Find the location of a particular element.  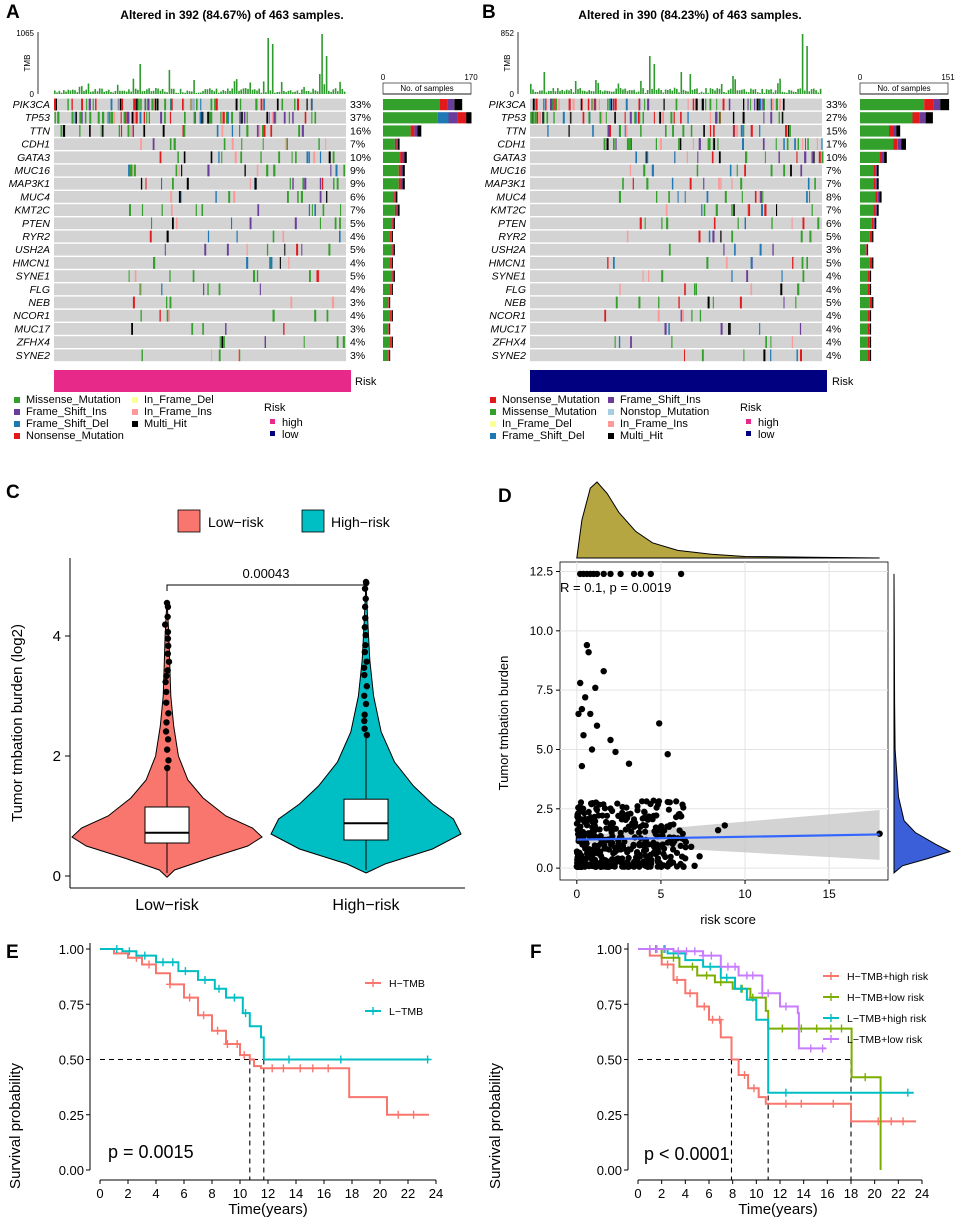

gene-label: RYR2 is located at coordinates (512, 237).